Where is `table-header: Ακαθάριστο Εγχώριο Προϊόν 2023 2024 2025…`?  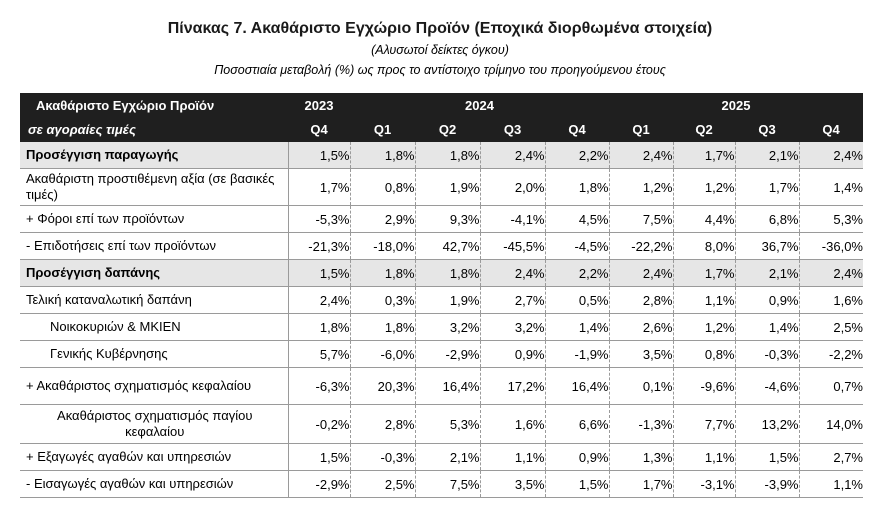
table-header: Ακαθάριστο Εγχώριο Προϊόν 2023 2024 2025… is located at coordinates (441, 117).